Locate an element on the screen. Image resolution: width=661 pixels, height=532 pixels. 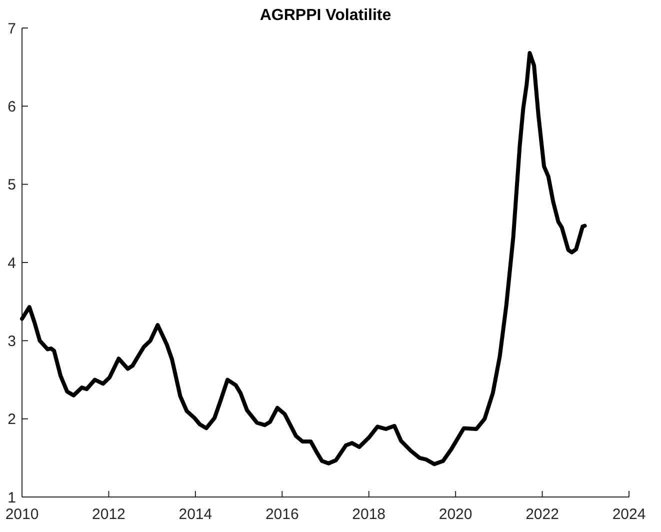
x-tick-label: 2014 is located at coordinates (195, 514).